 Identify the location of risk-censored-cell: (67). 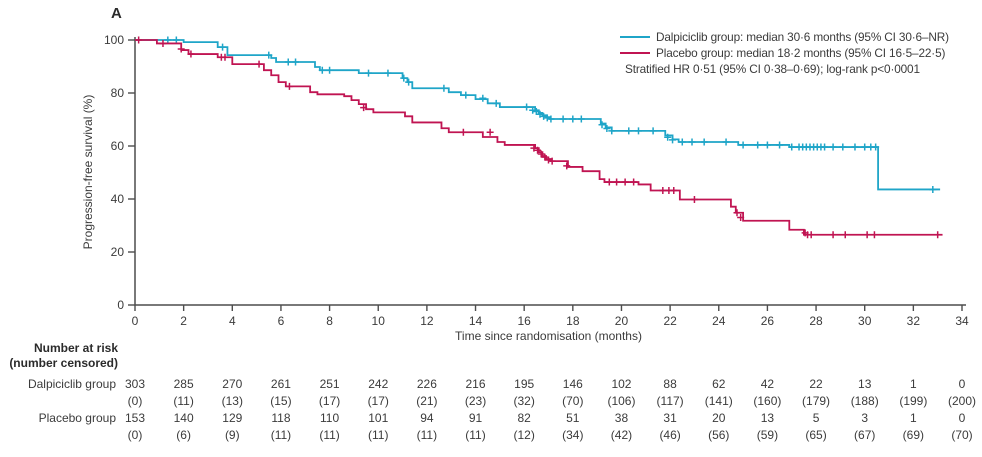
(865, 435).